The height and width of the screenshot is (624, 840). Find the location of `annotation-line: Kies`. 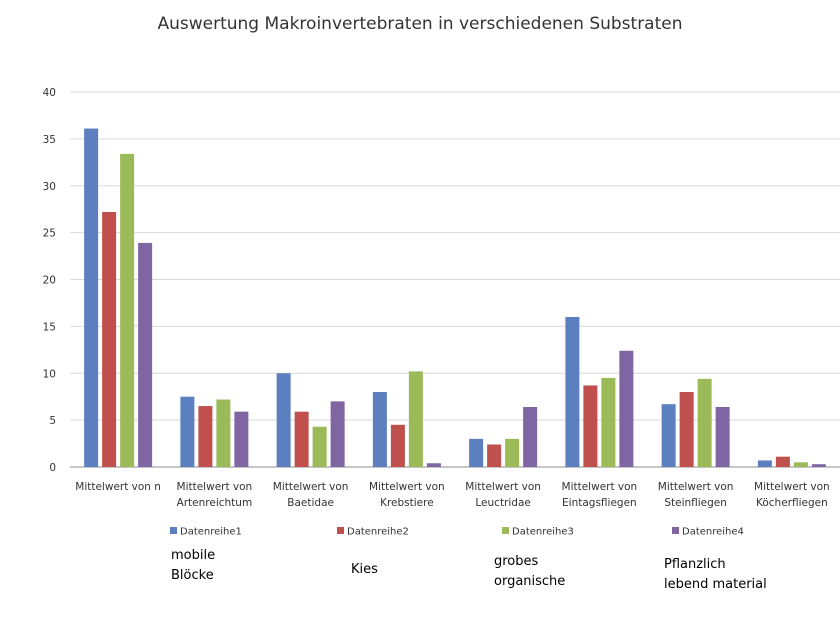

annotation-line: Kies is located at coordinates (364, 569).